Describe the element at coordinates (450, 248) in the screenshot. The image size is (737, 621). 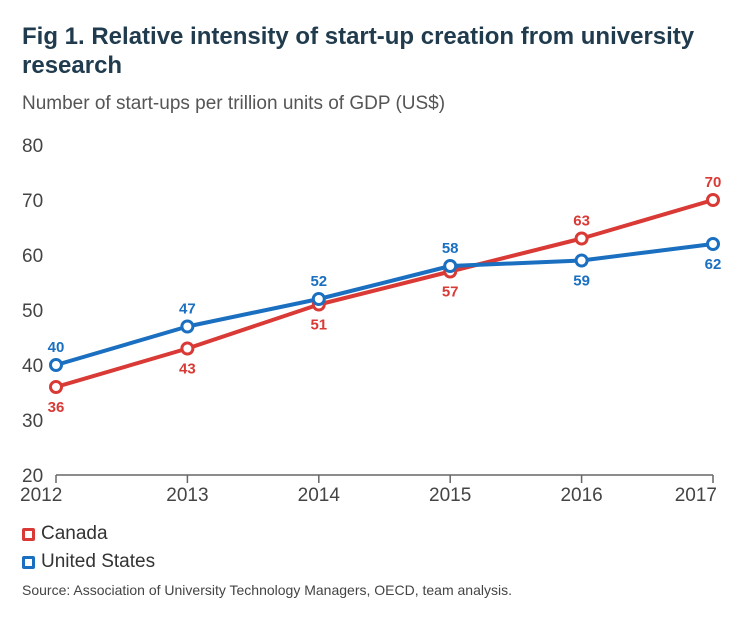
I see `data-label-united-states: 58` at that location.